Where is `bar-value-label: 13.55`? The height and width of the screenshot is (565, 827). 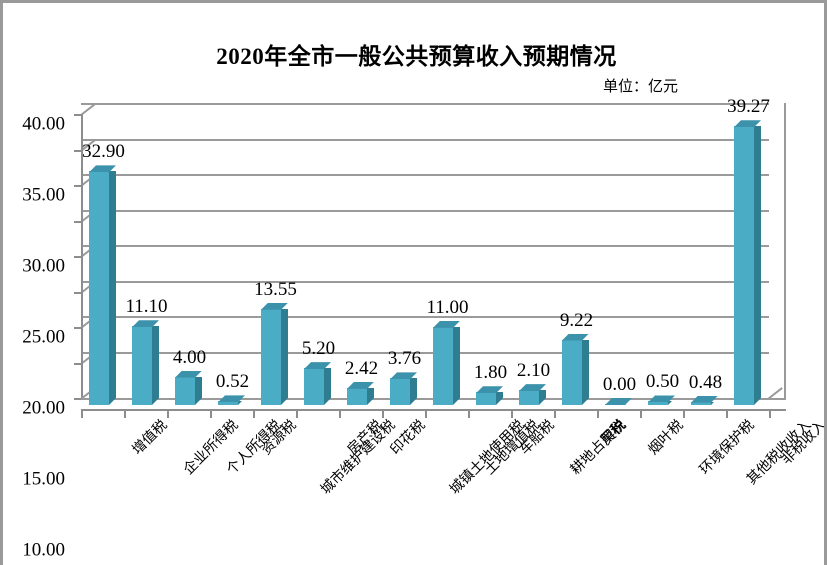
bar-value-label: 13.55 is located at coordinates (275, 289).